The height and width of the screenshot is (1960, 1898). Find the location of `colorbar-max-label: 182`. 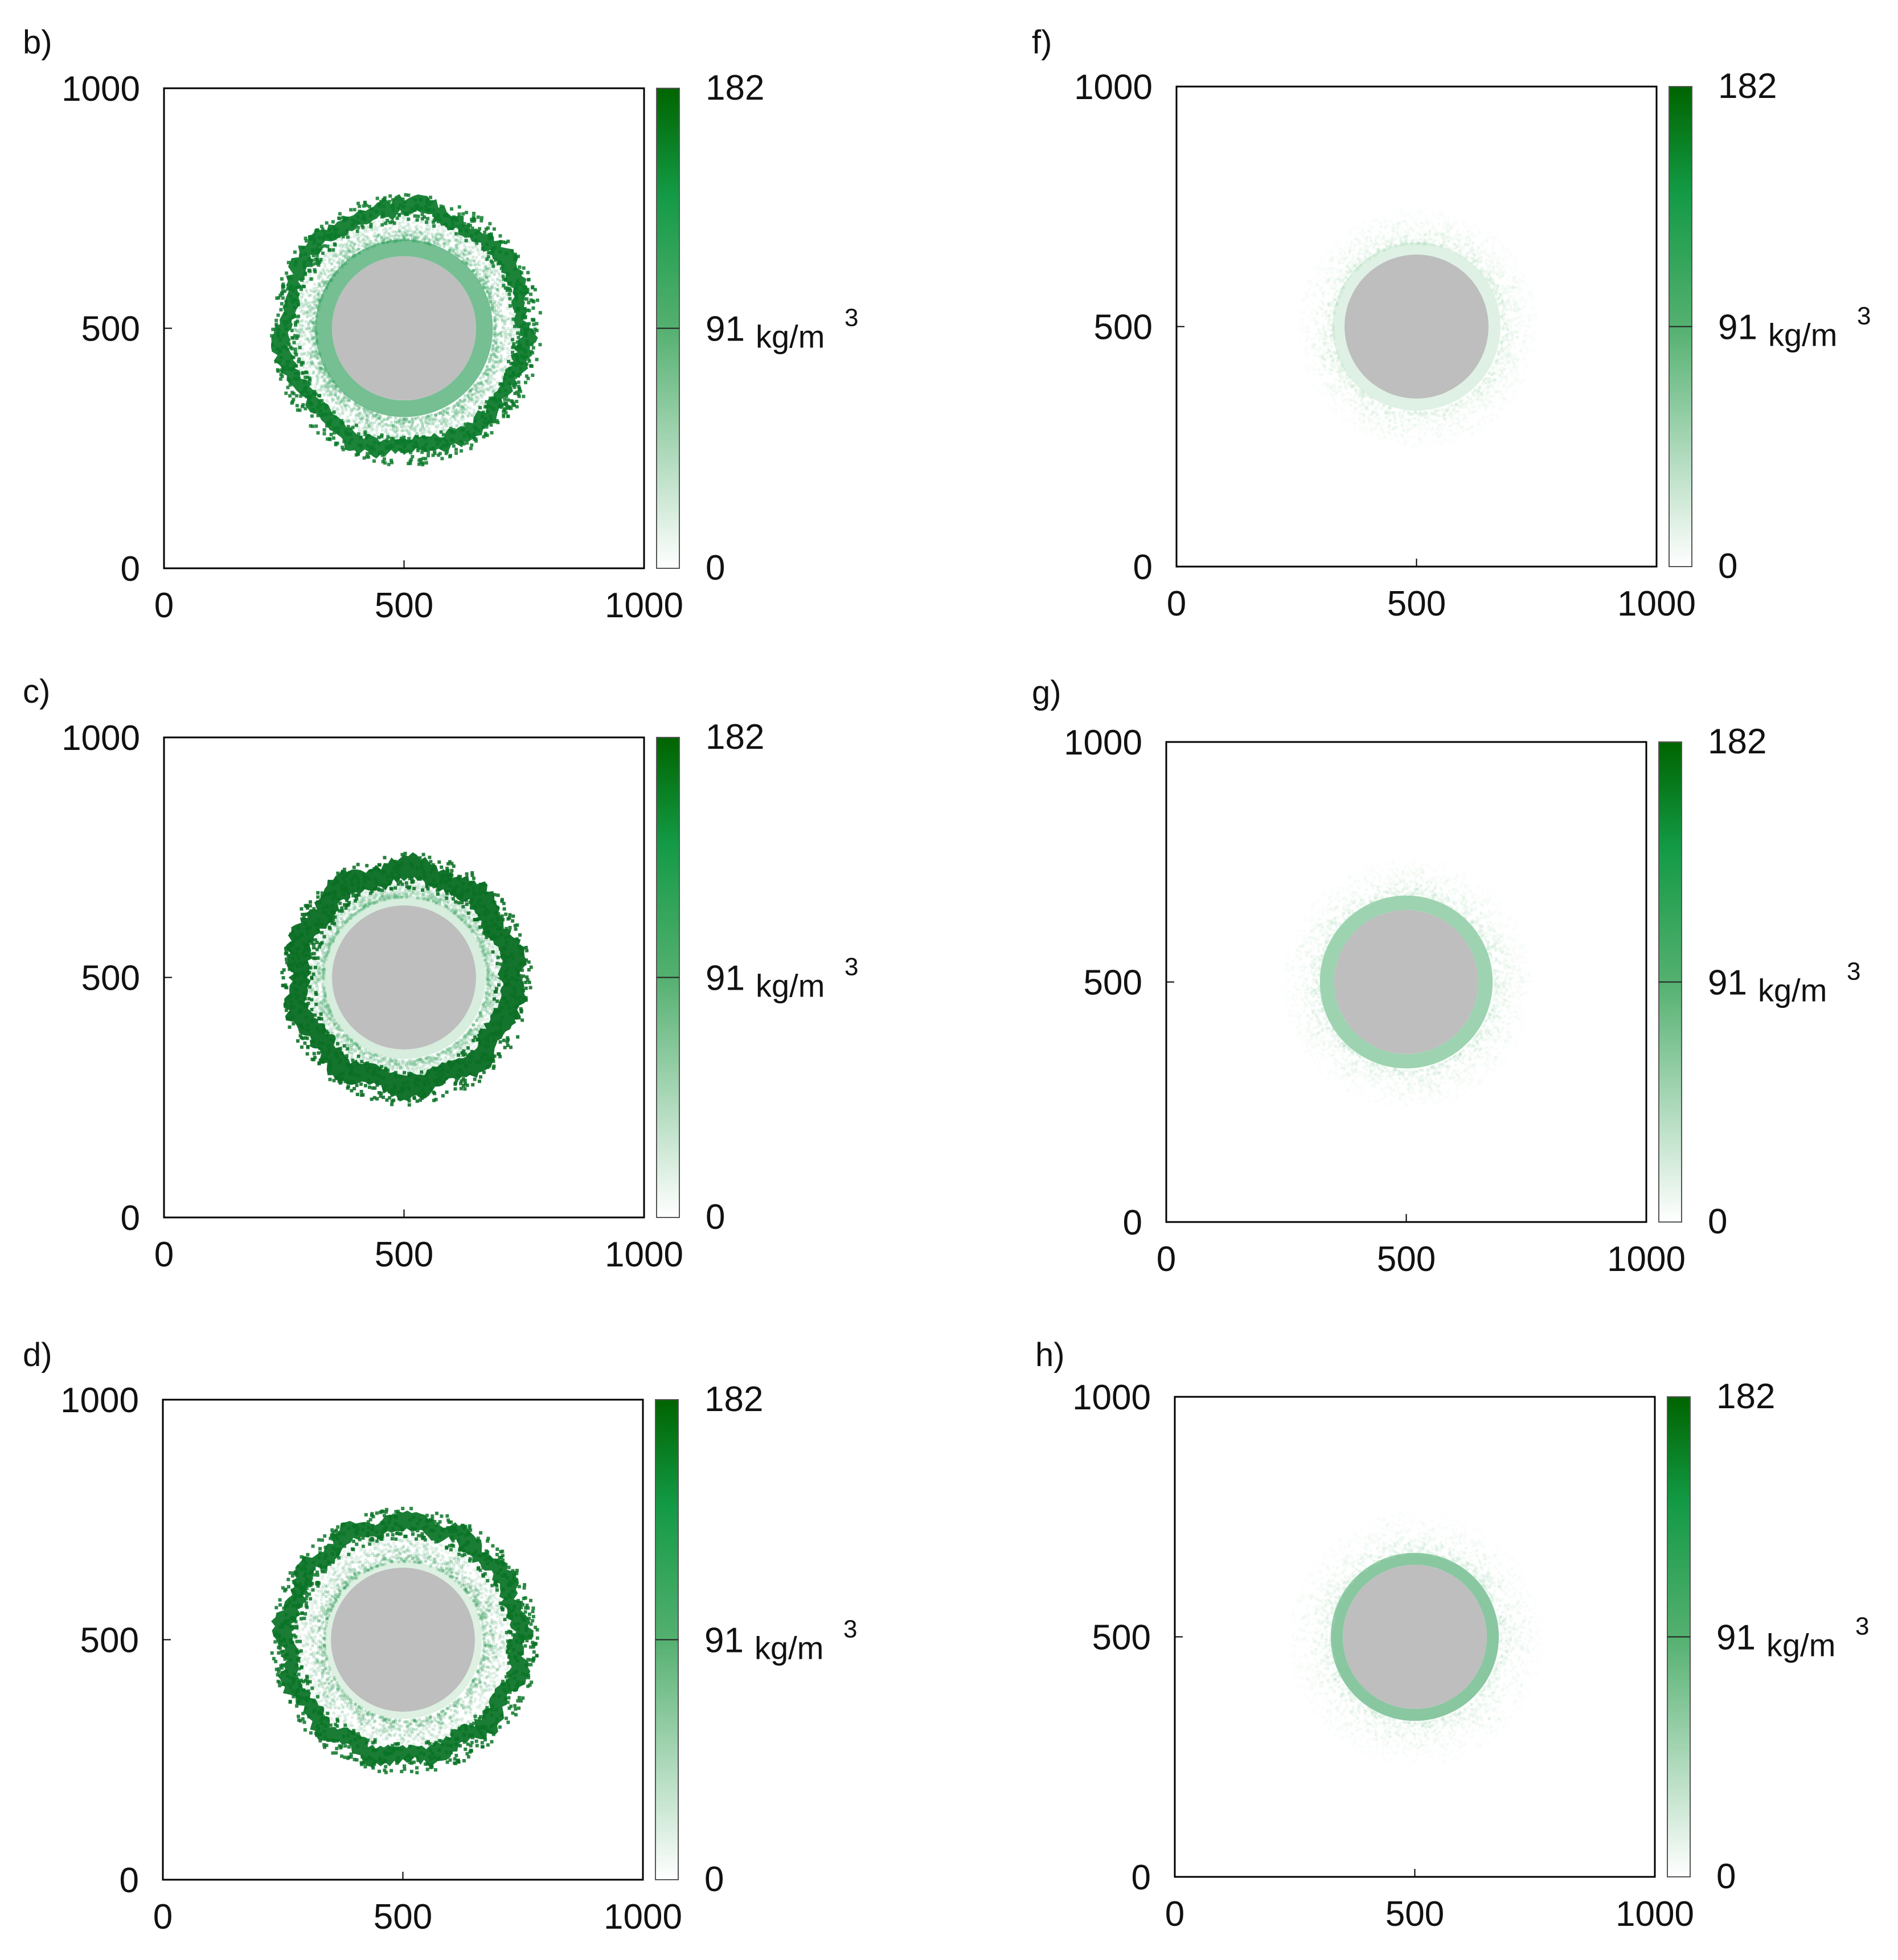

colorbar-max-label: 182 is located at coordinates (735, 88).